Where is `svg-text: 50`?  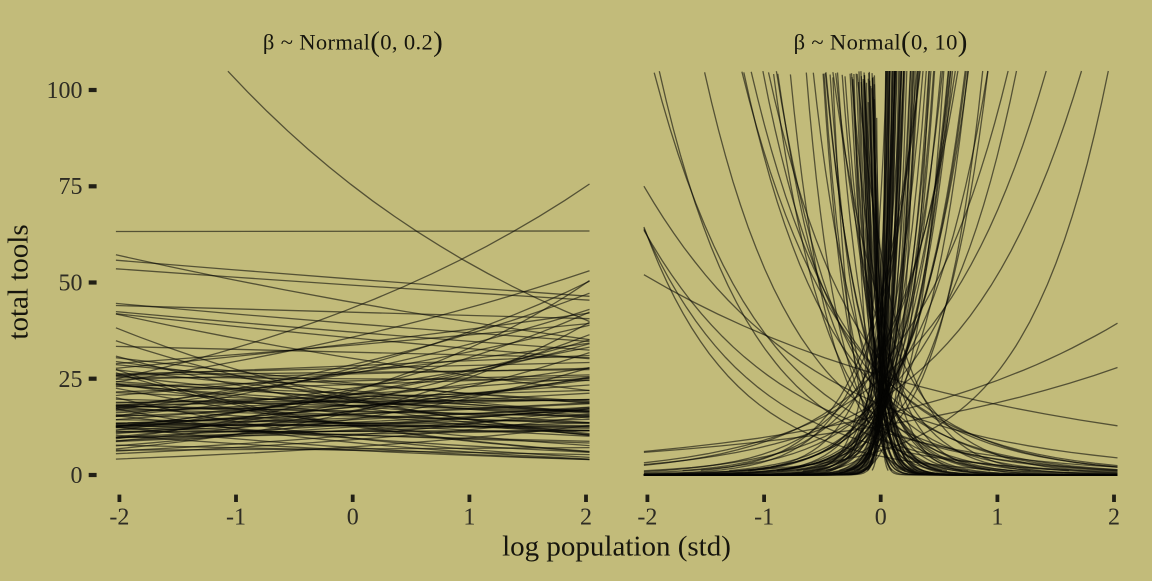
svg-text: 50 is located at coordinates (71, 284).